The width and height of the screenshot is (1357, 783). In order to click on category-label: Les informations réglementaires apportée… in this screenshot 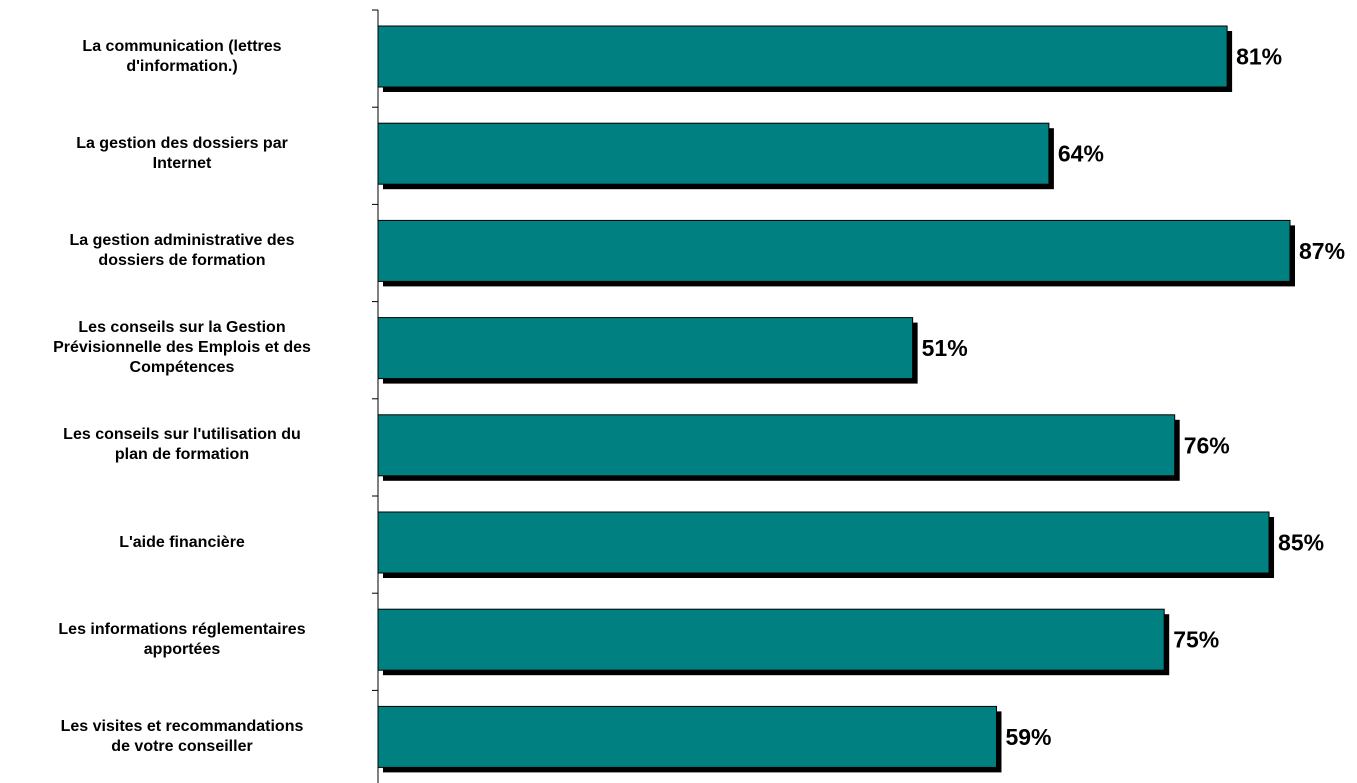, I will do `click(182, 639)`.